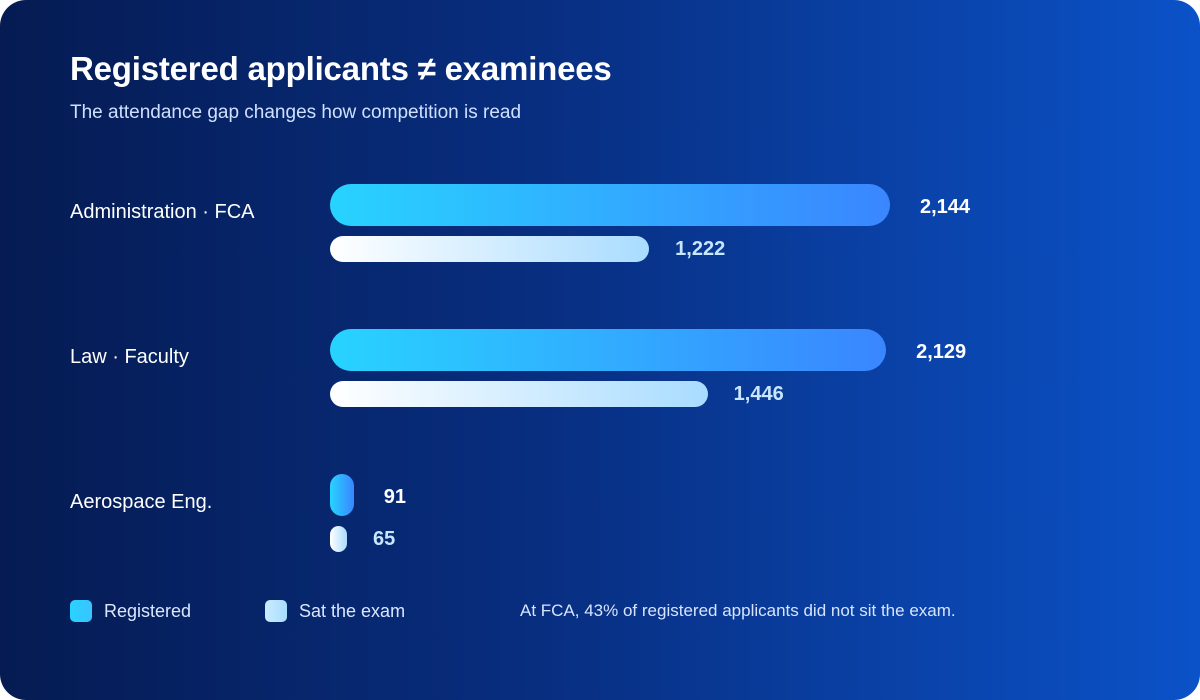 Image resolution: width=1200 pixels, height=700 pixels. What do you see at coordinates (341, 68) in the screenshot?
I see `chart-title: Registered applicants ≠ examinees` at bounding box center [341, 68].